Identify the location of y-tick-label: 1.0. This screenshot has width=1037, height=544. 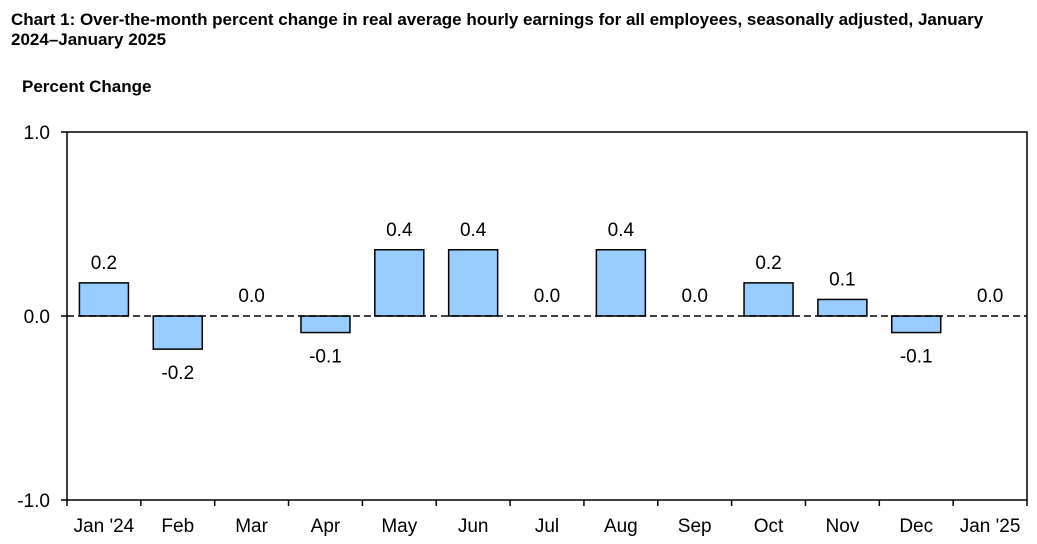
(37, 133).